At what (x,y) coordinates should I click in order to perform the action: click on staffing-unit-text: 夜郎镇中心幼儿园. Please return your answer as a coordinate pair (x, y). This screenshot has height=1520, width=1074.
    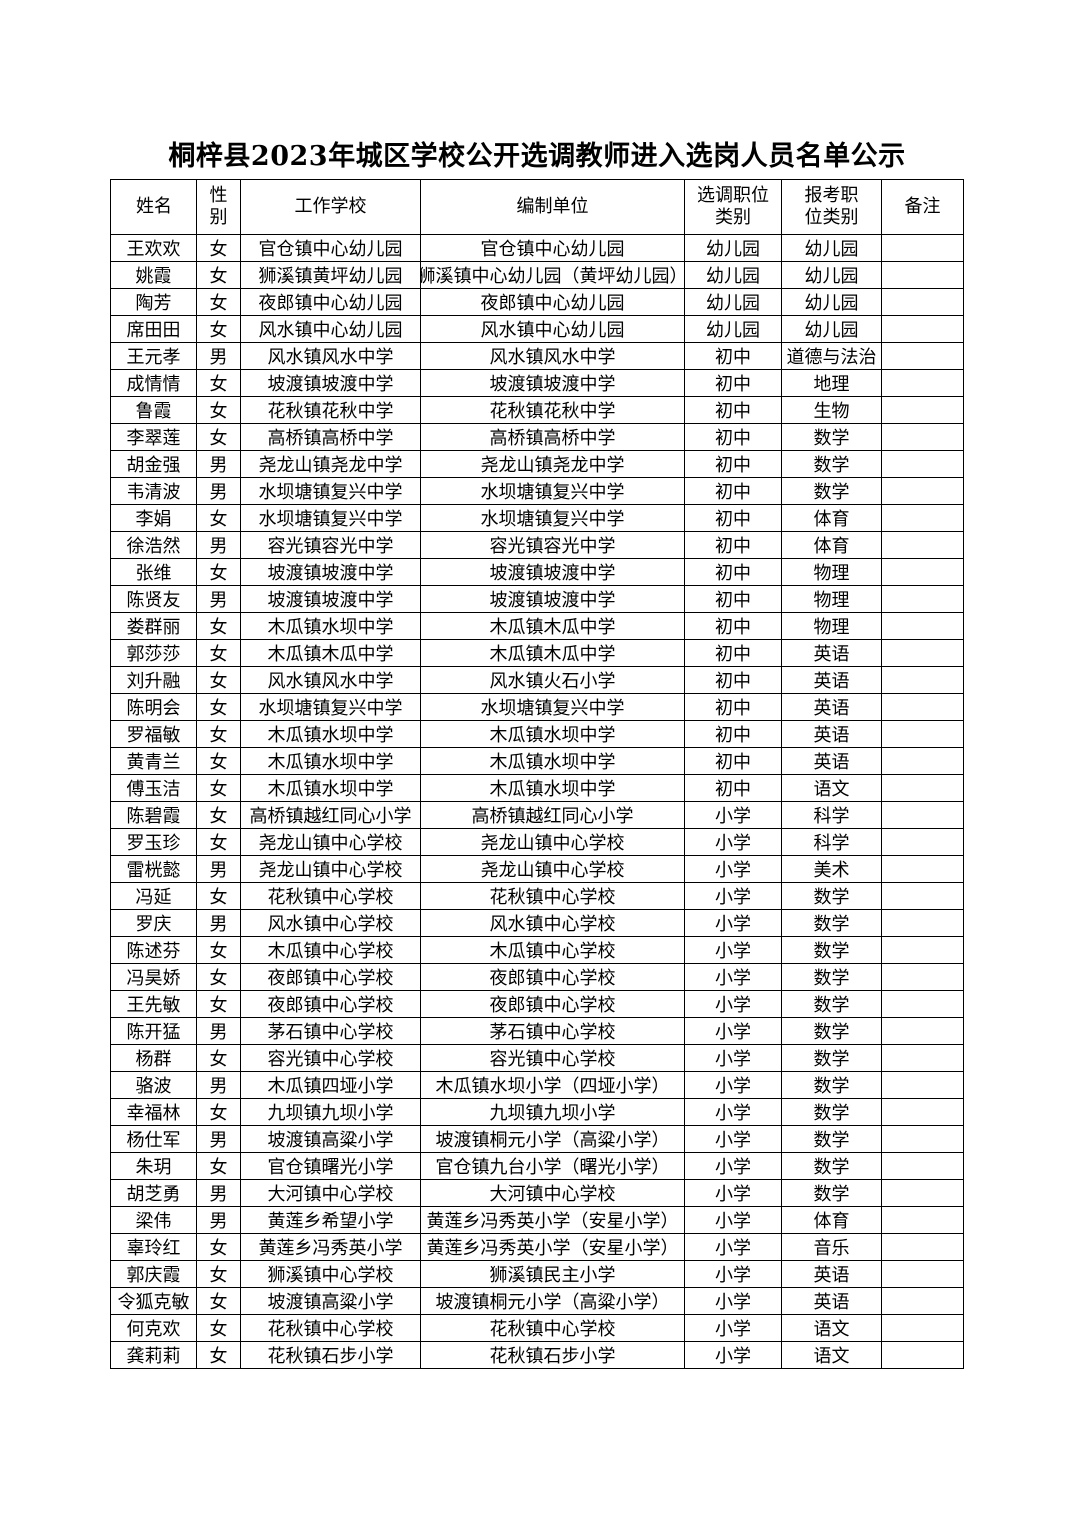
    Looking at the image, I should click on (552, 303).